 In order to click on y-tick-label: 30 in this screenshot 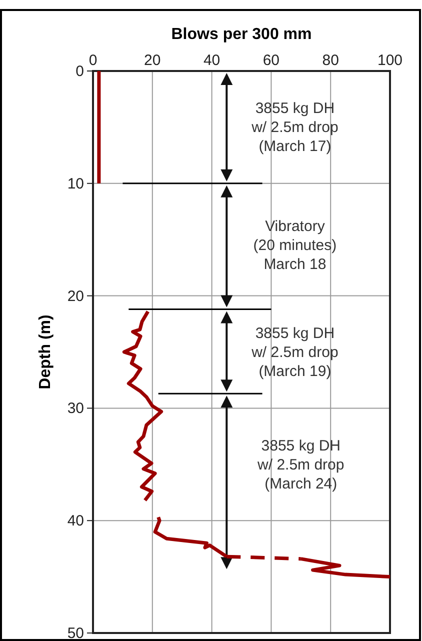, I will do `click(75, 409)`.